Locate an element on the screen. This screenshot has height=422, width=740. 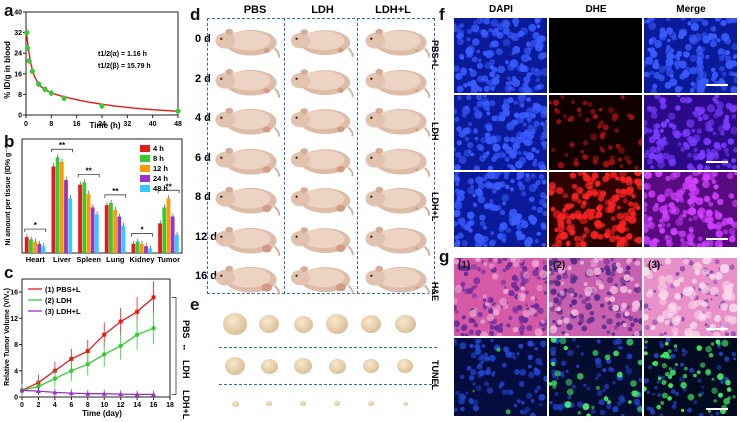
panel-label-g: g is located at coordinates (444, 256).